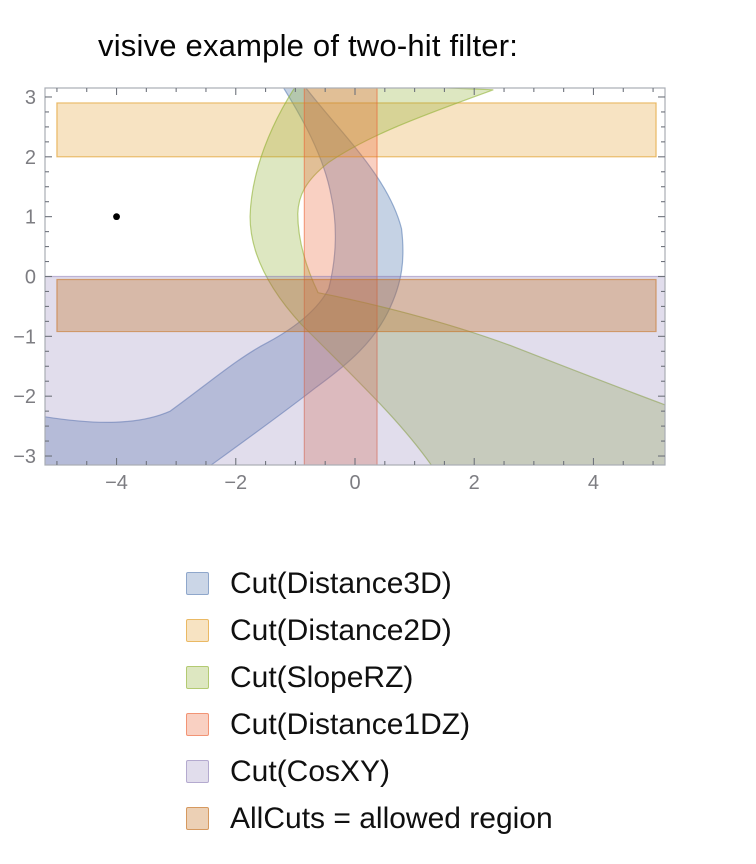  I want to click on x-tick-label: 4, so click(593, 483).